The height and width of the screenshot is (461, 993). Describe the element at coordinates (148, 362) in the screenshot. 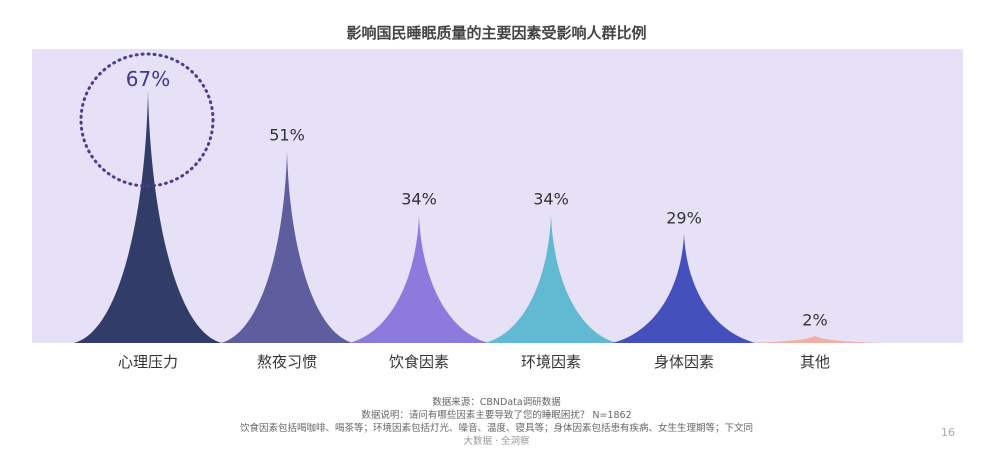

I see `category-label: 心理压力` at that location.